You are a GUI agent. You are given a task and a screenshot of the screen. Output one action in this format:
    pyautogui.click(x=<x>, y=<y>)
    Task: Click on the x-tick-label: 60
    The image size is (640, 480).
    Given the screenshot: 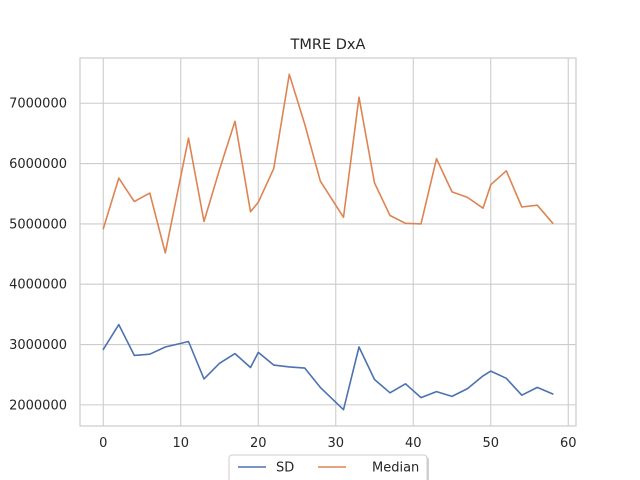 What is the action you would take?
    pyautogui.click(x=568, y=443)
    